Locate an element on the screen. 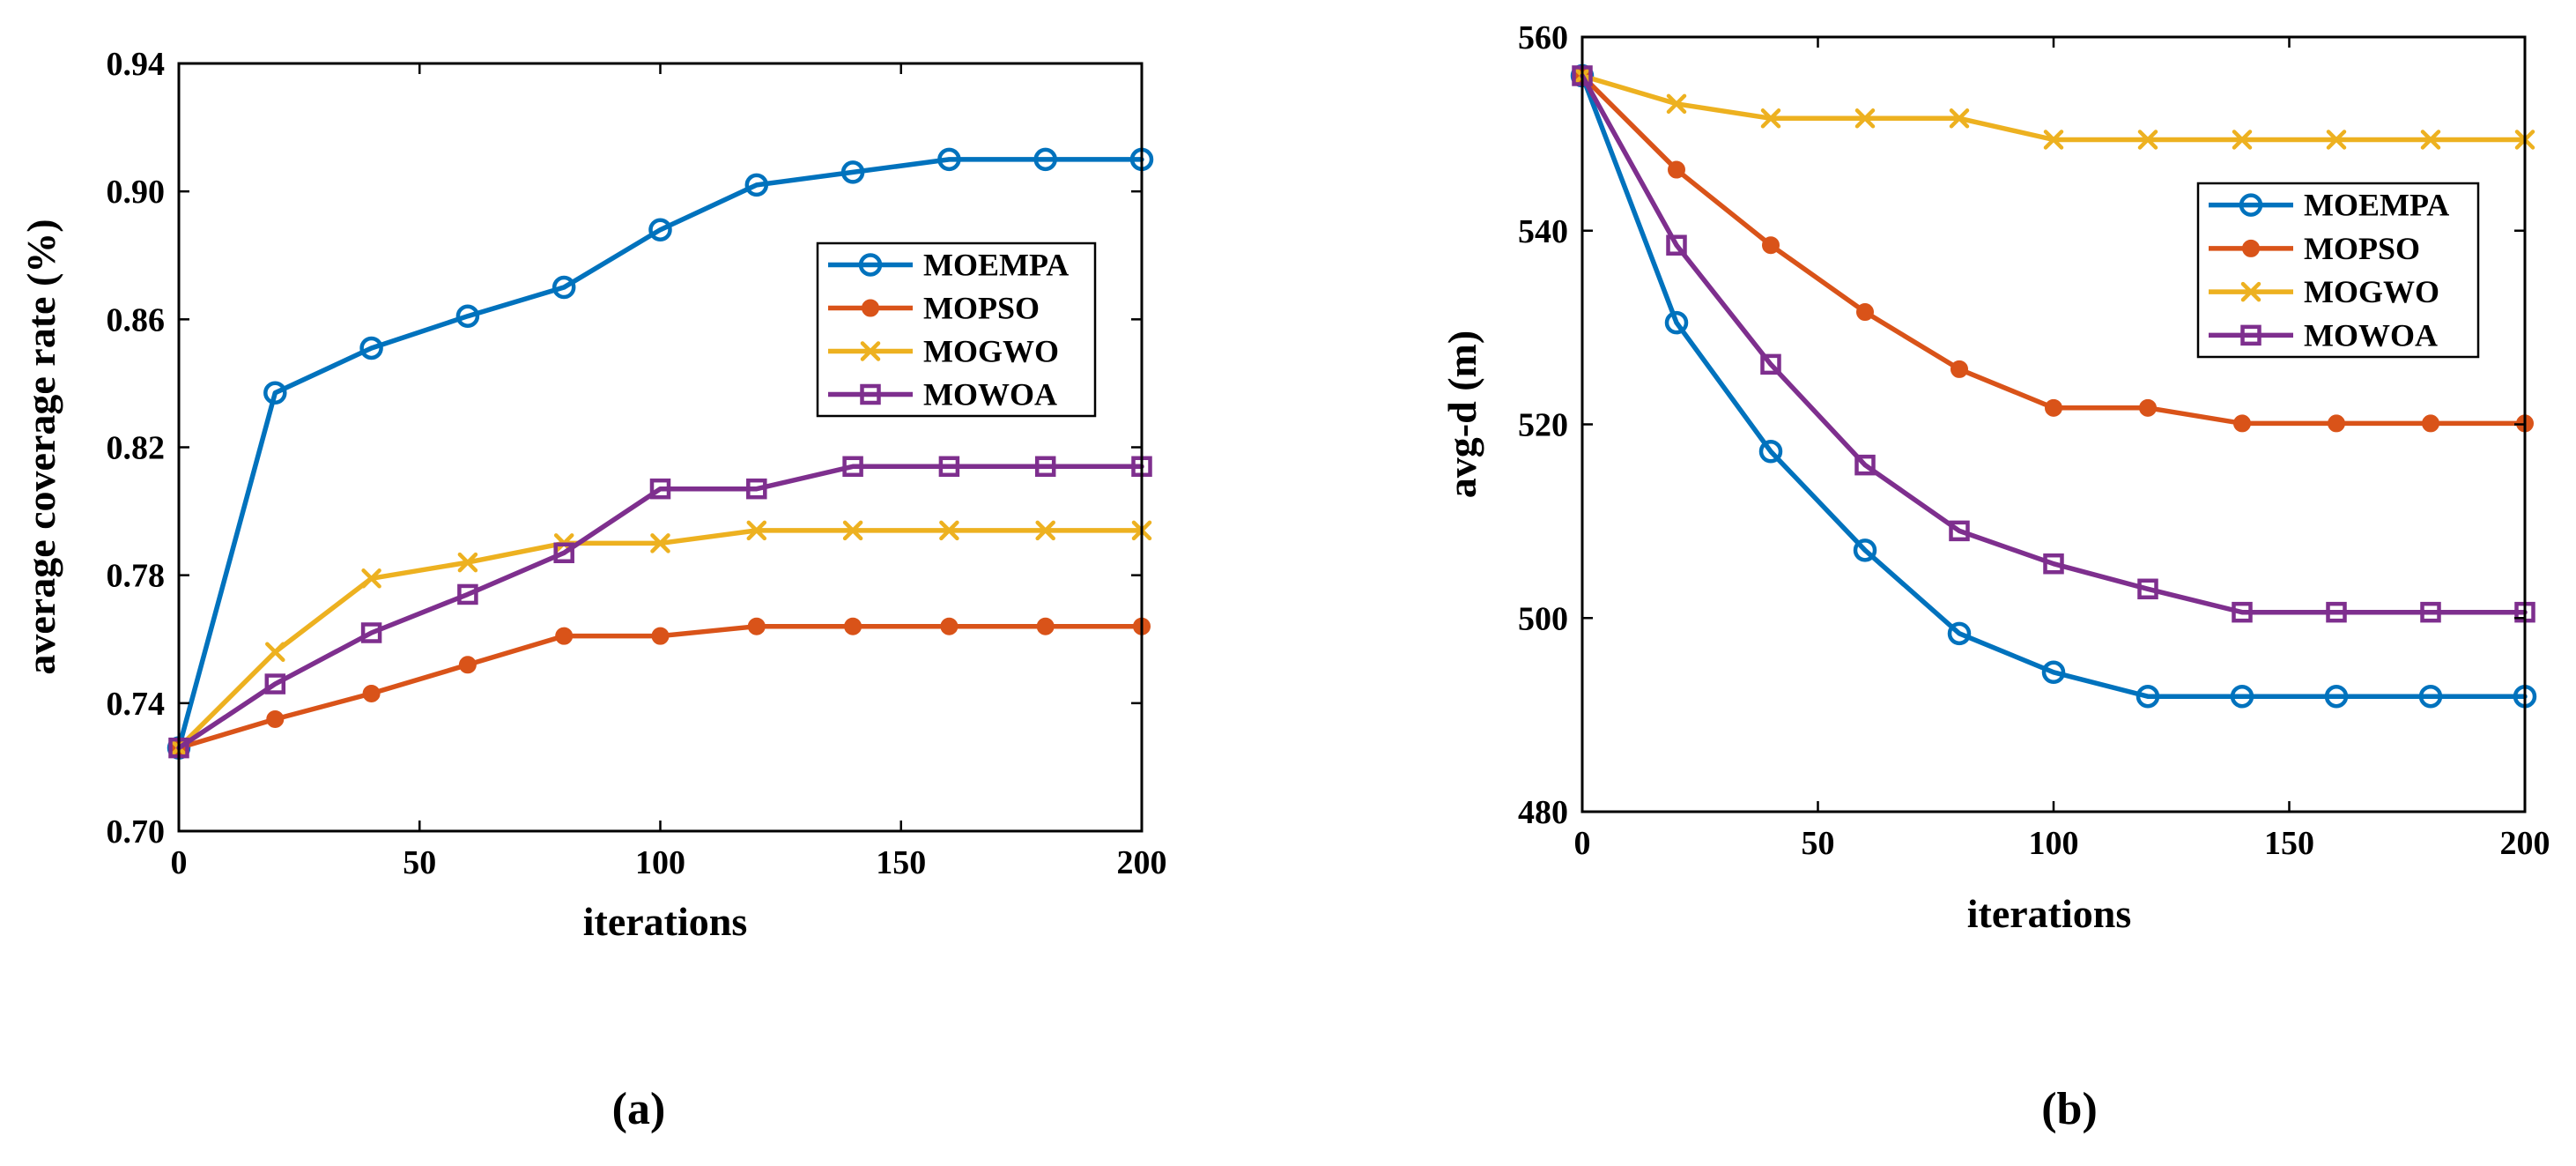  b-legend-label-mowoa: MOWOA is located at coordinates (2371, 335).